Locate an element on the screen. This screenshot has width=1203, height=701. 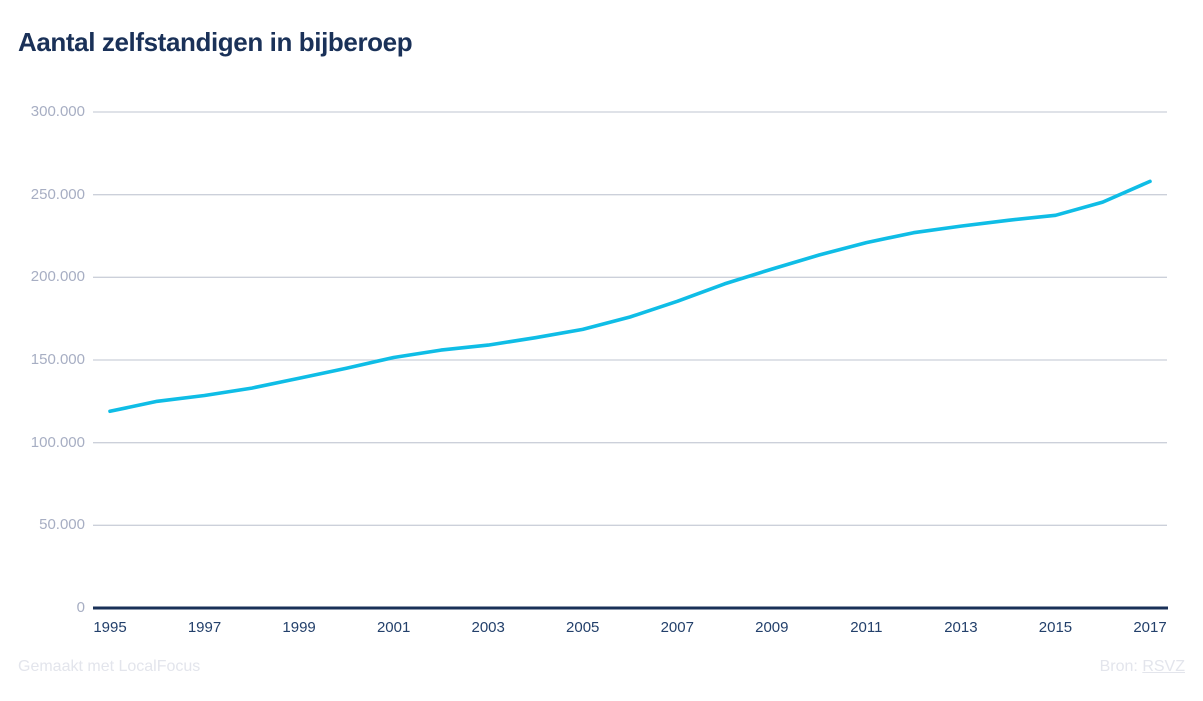
source-text: Bron: RSVZ is located at coordinates (1142, 667).